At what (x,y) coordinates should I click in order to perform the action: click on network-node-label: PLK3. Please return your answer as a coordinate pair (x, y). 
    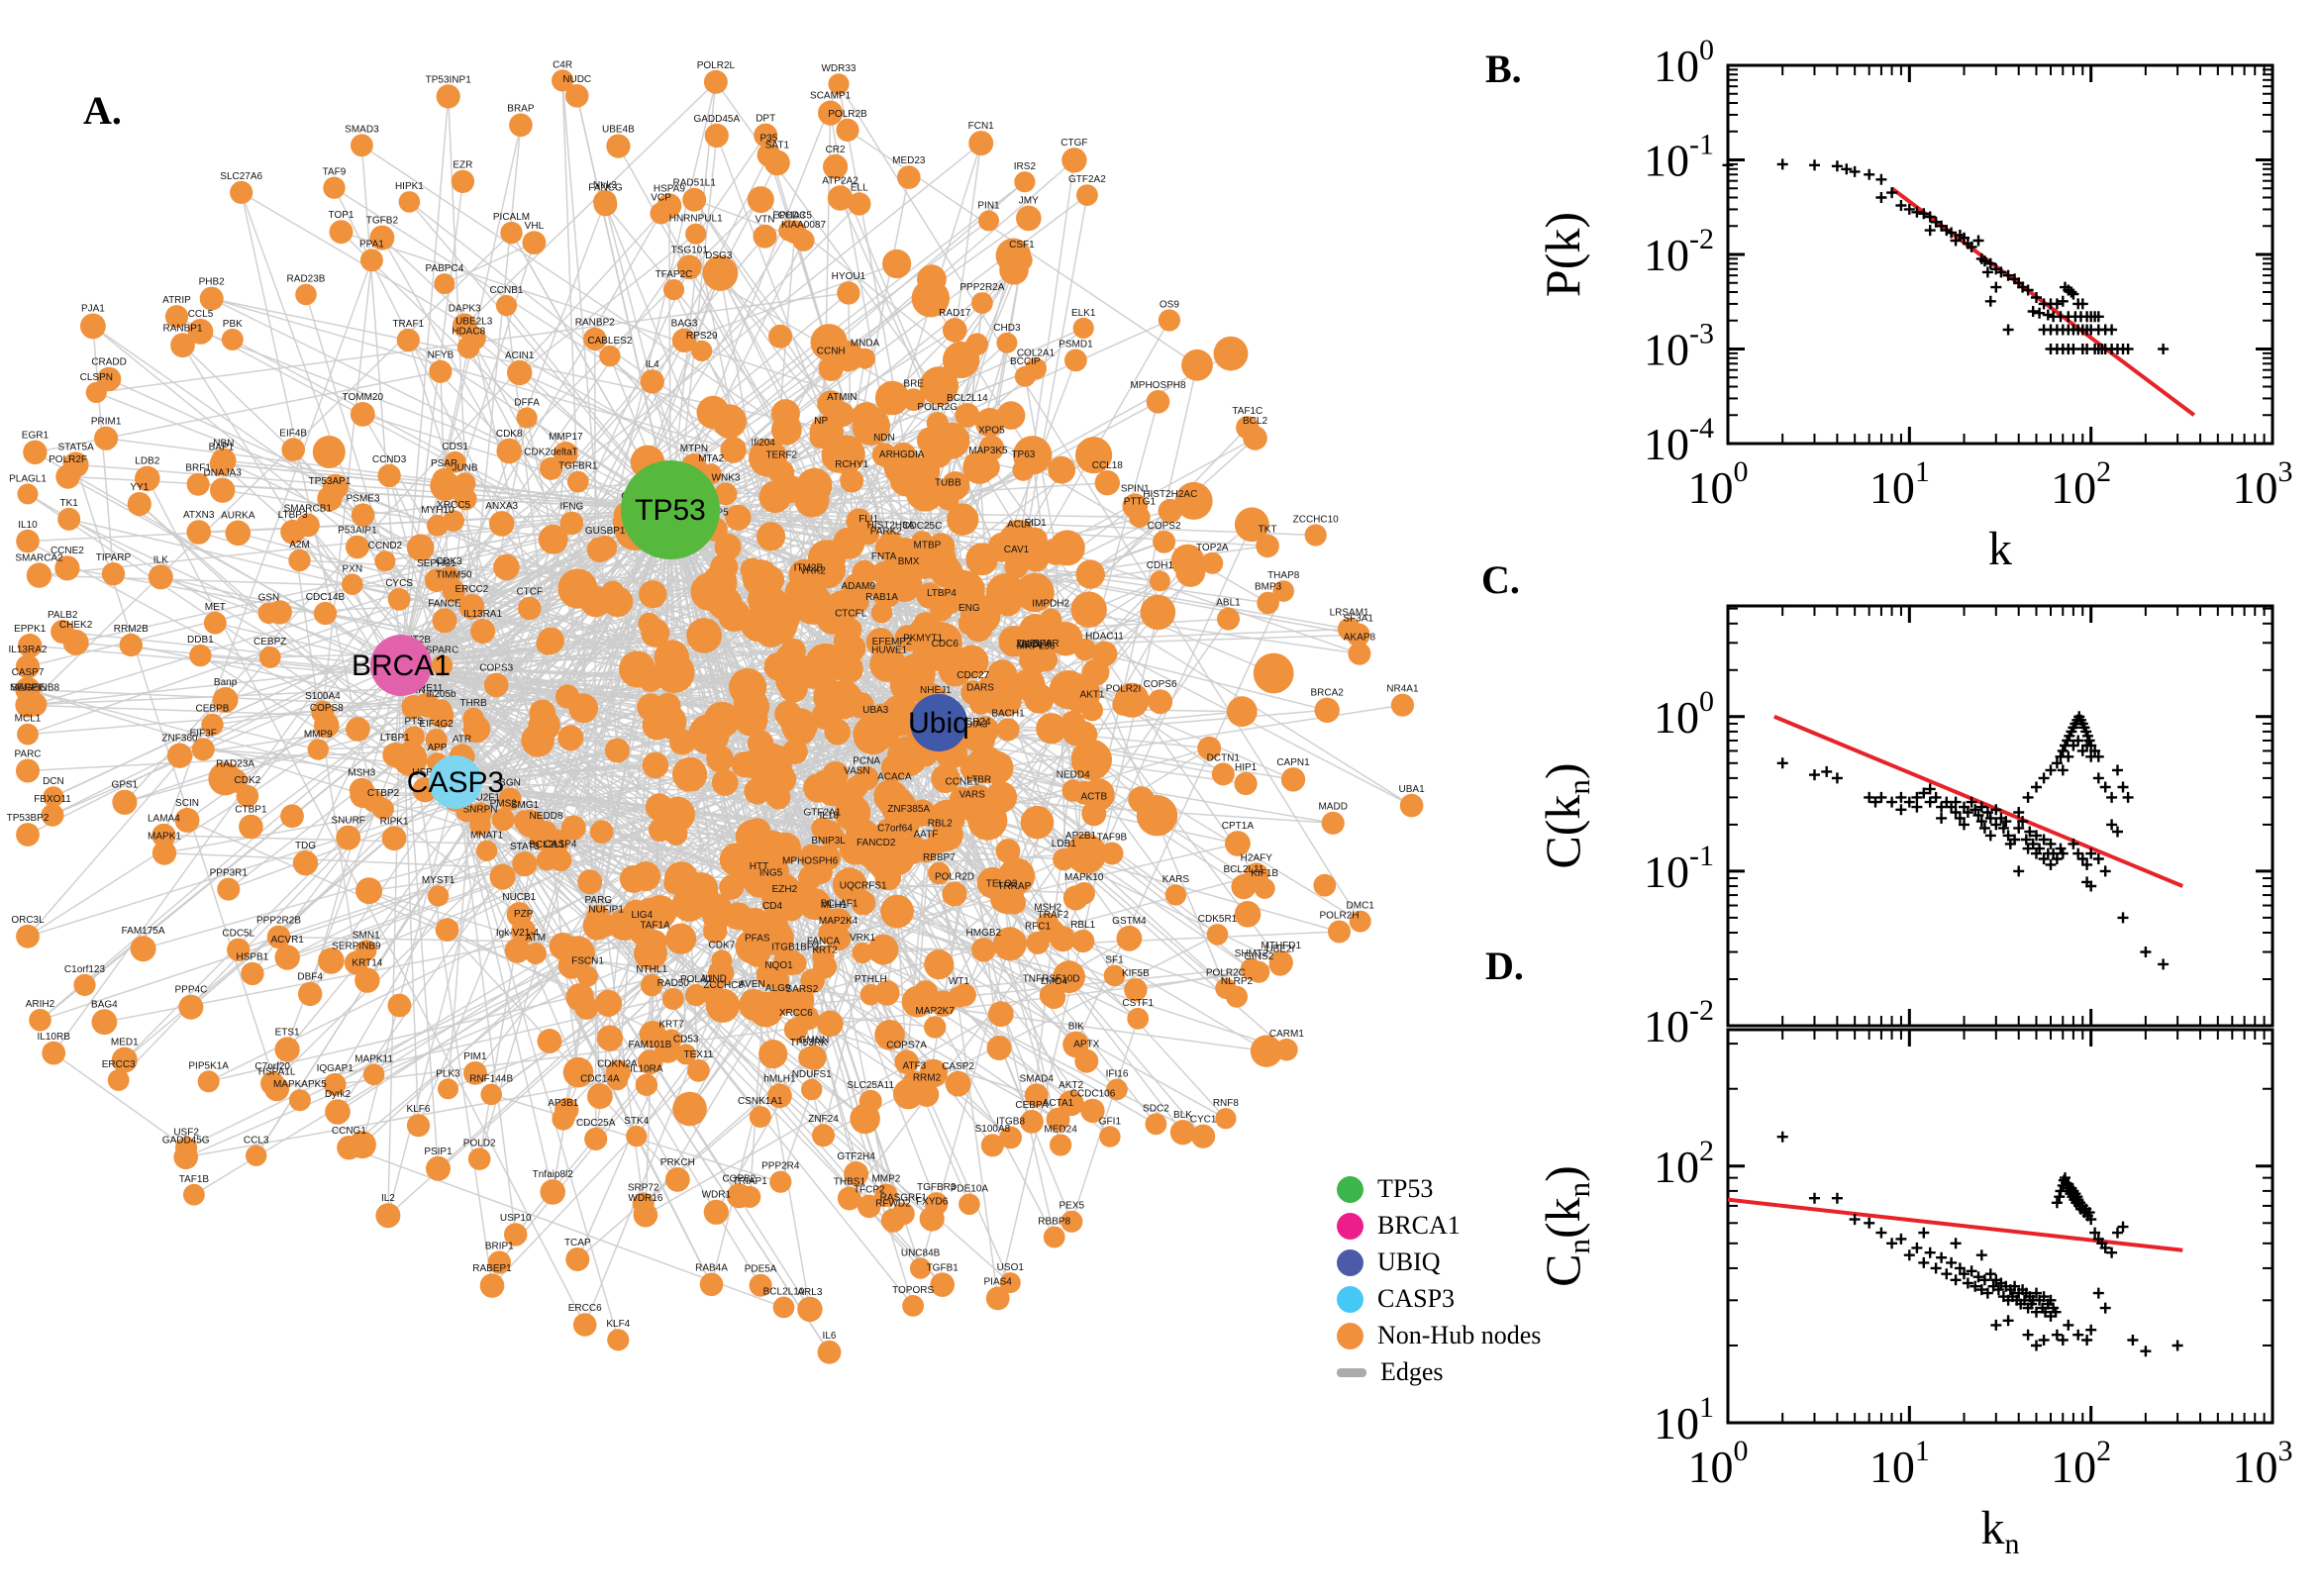
    Looking at the image, I should click on (448, 1073).